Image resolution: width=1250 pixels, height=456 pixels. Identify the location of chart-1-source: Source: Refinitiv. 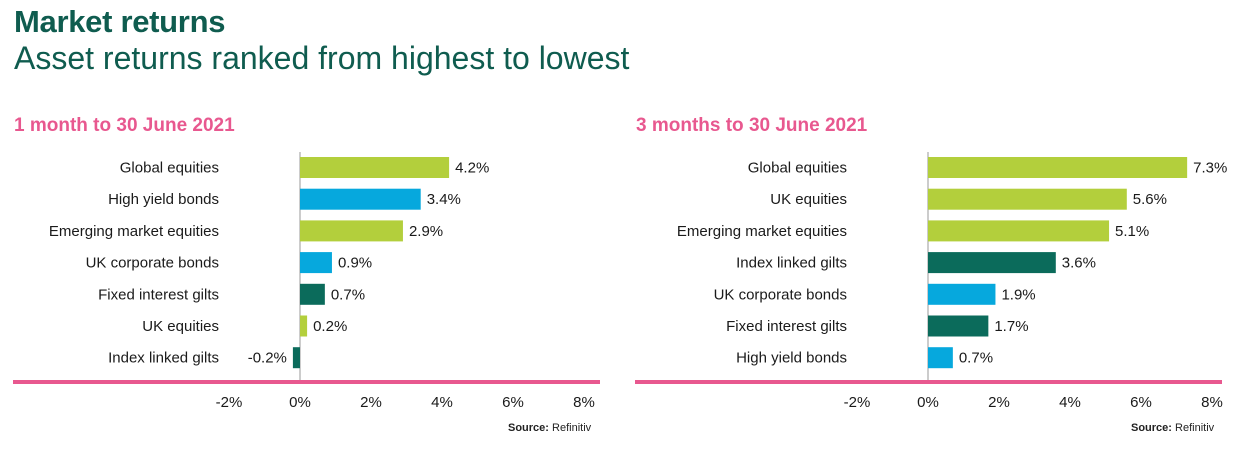
(549, 428).